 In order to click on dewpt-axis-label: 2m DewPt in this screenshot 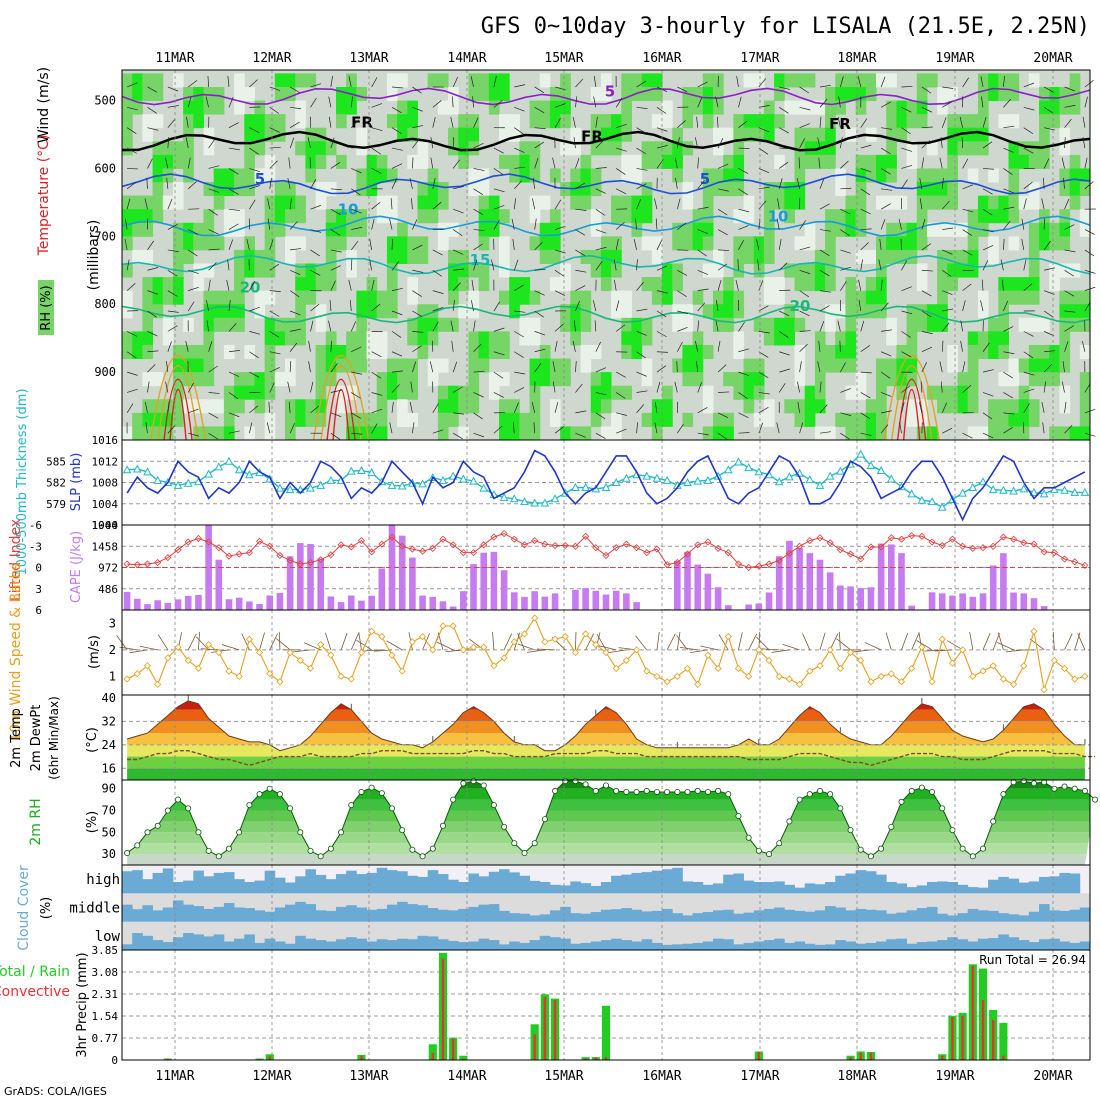, I will do `click(36, 738)`.